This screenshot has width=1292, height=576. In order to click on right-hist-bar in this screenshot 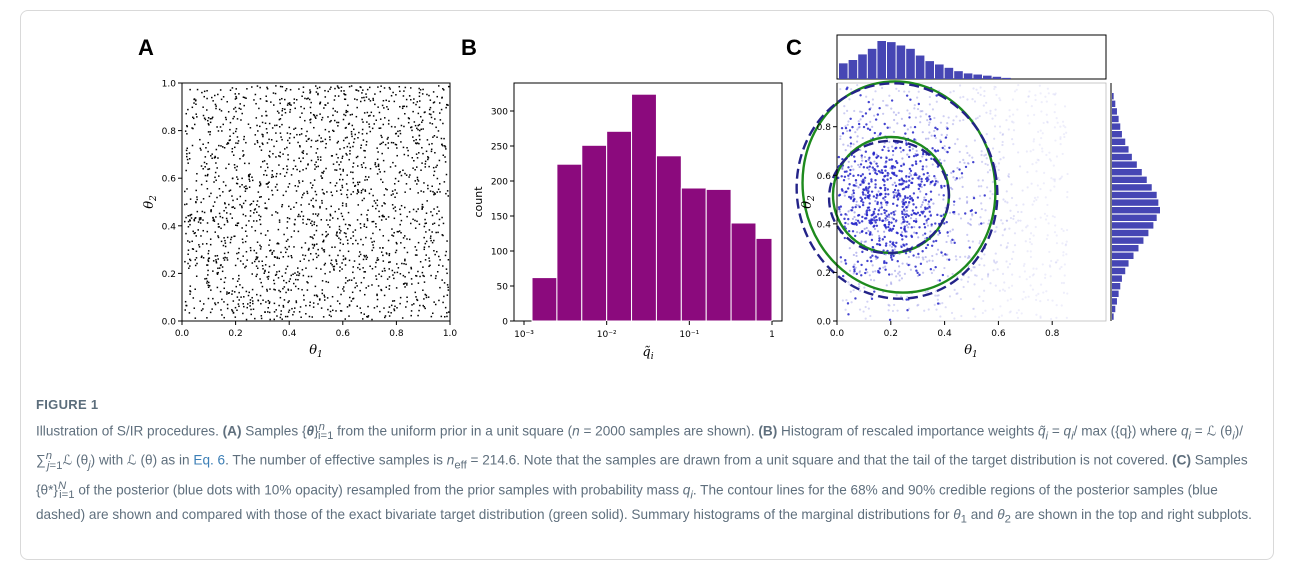, I will do `click(1132, 187)`.